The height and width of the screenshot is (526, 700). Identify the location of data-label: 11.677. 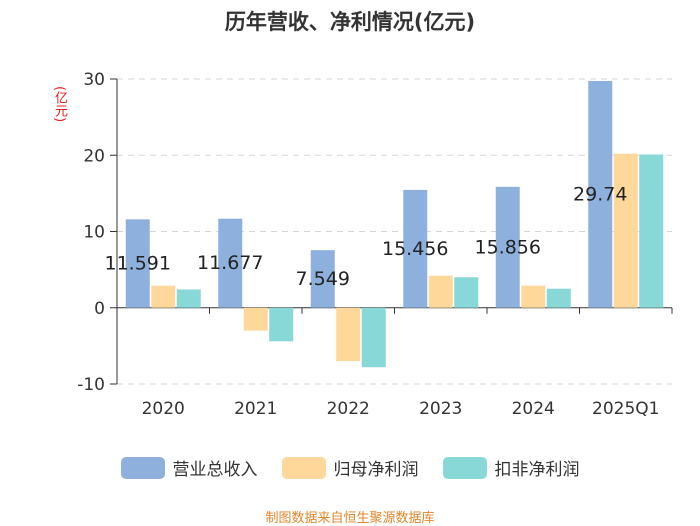
(230, 263).